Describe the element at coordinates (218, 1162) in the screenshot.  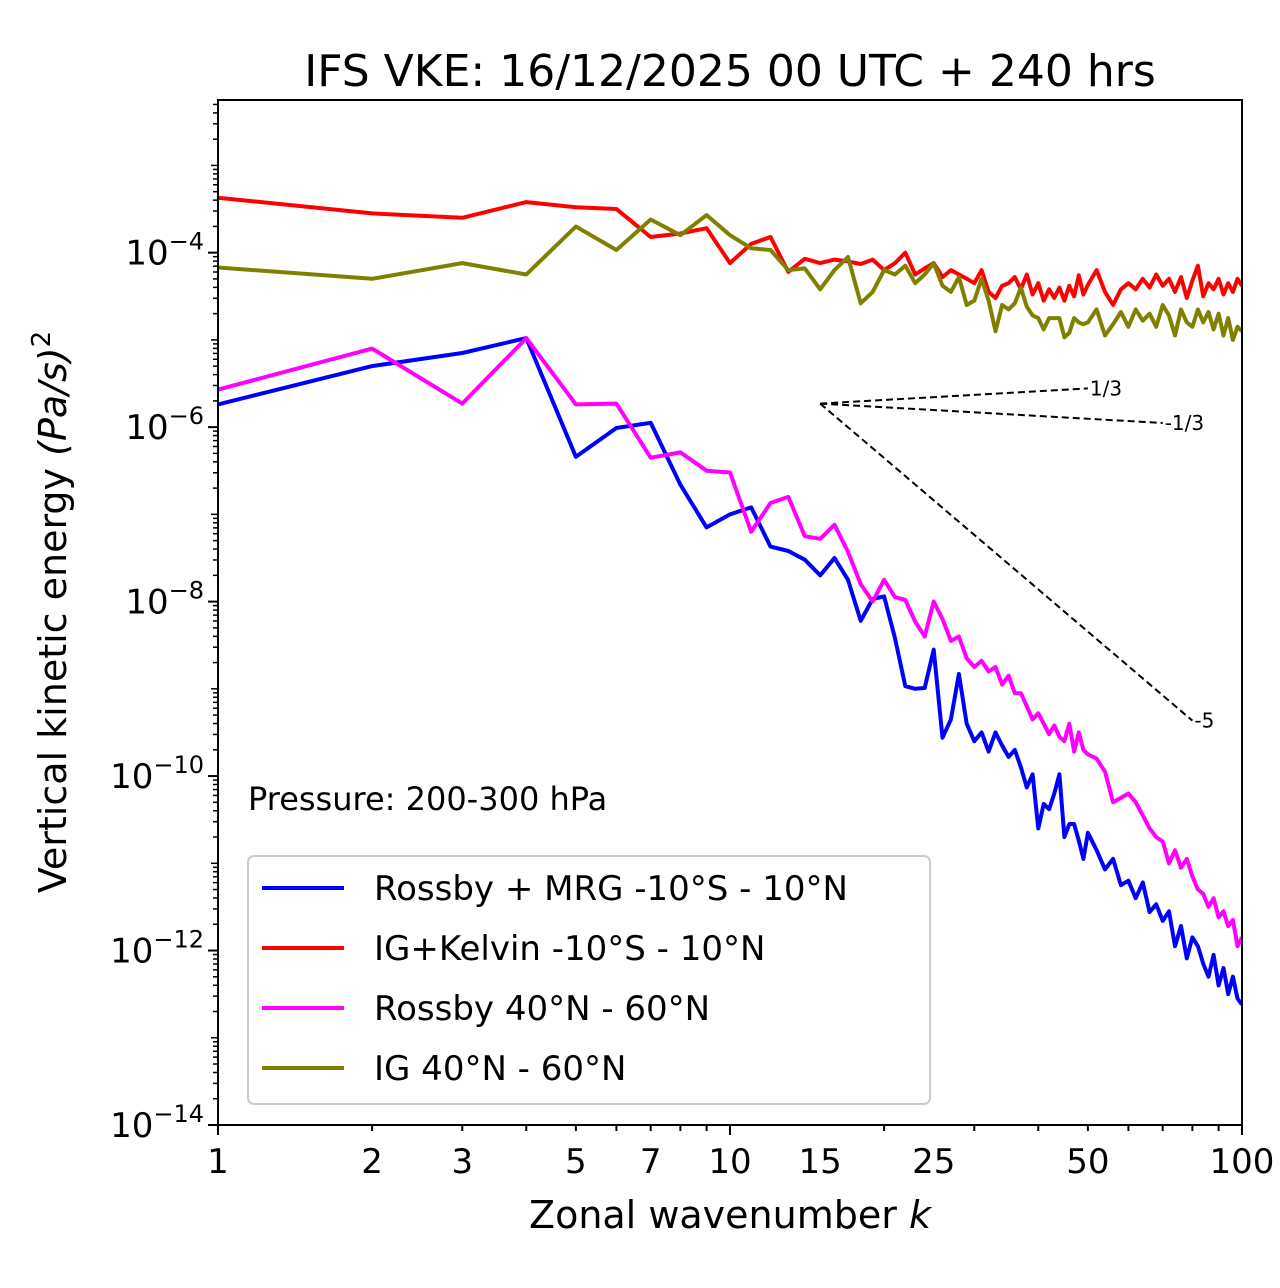
I see `x-tick-label: 1` at that location.